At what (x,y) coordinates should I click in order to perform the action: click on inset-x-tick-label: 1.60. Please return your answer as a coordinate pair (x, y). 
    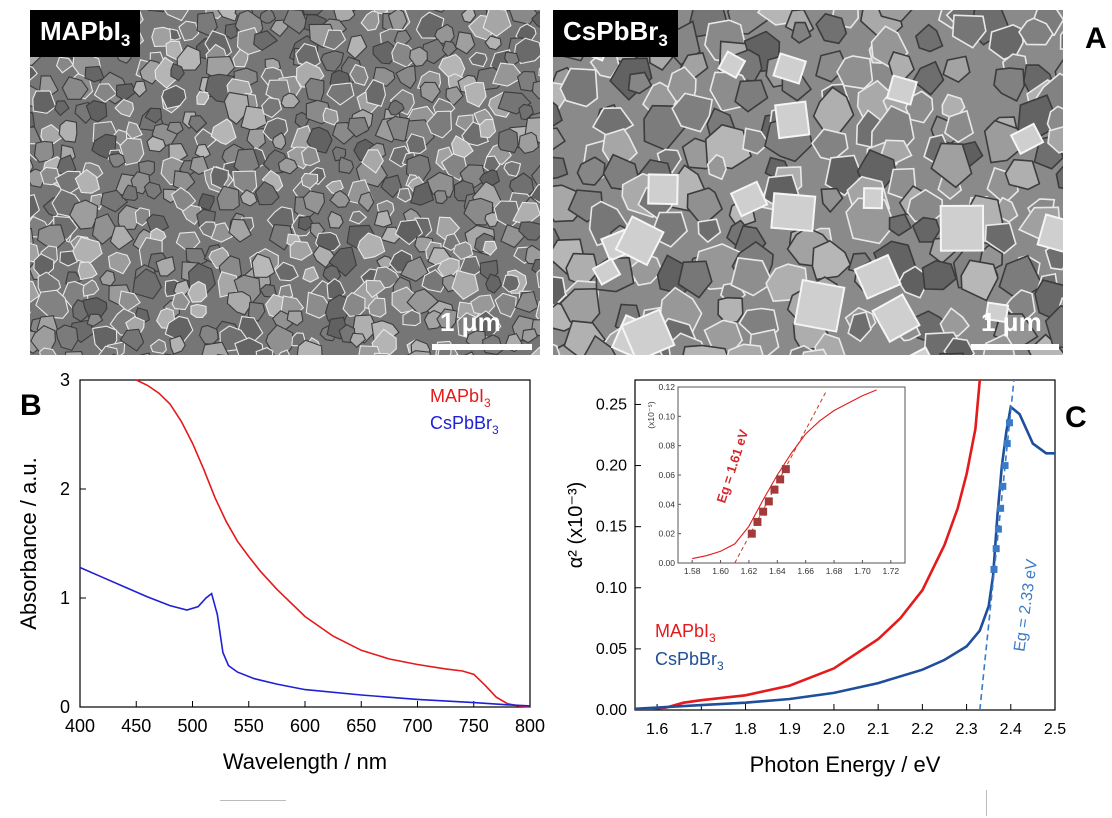
    Looking at the image, I should click on (720, 571).